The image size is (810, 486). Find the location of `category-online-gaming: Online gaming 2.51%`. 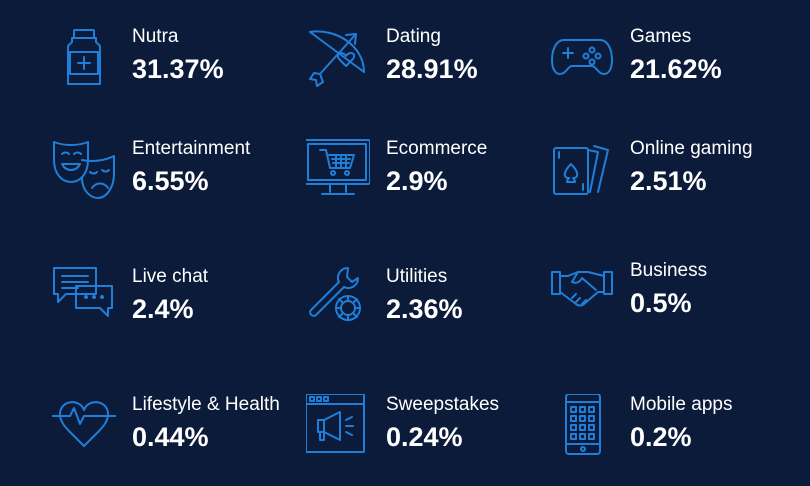

category-online-gaming: Online gaming 2.51% is located at coordinates (675, 183).